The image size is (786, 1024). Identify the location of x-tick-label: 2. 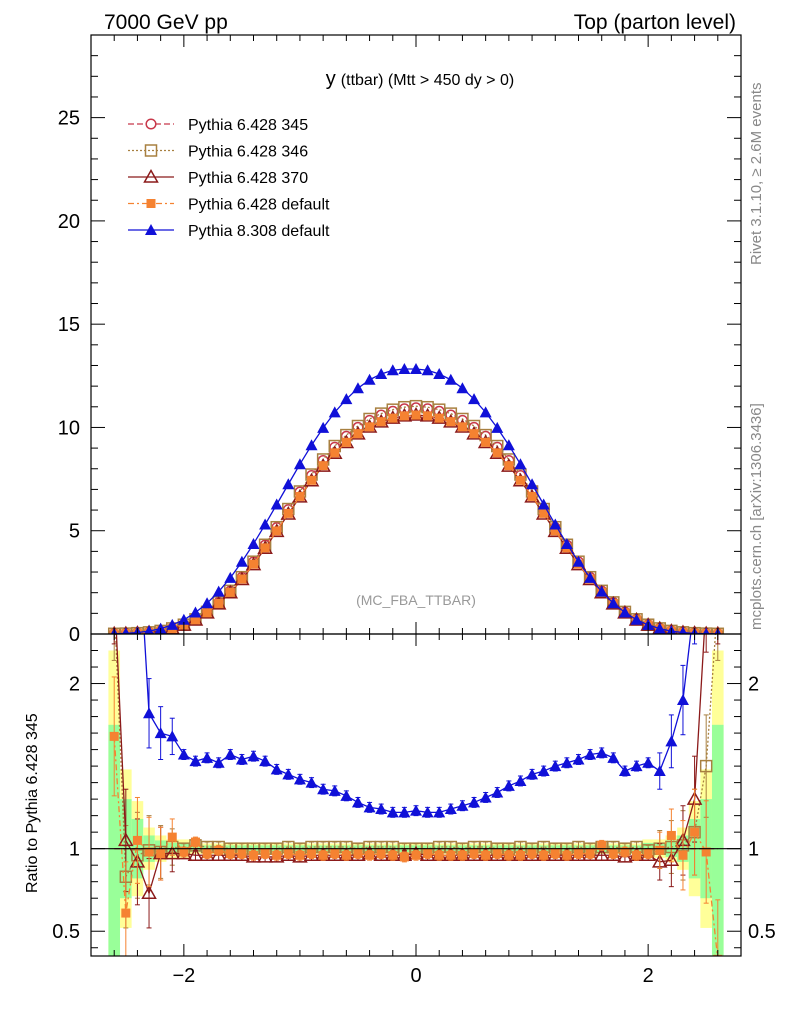
(648, 976).